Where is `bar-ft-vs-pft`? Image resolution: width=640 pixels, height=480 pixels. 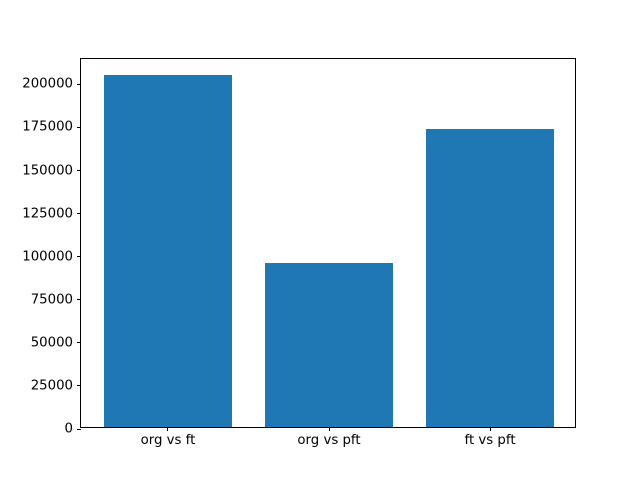 bar-ft-vs-pft is located at coordinates (490, 277).